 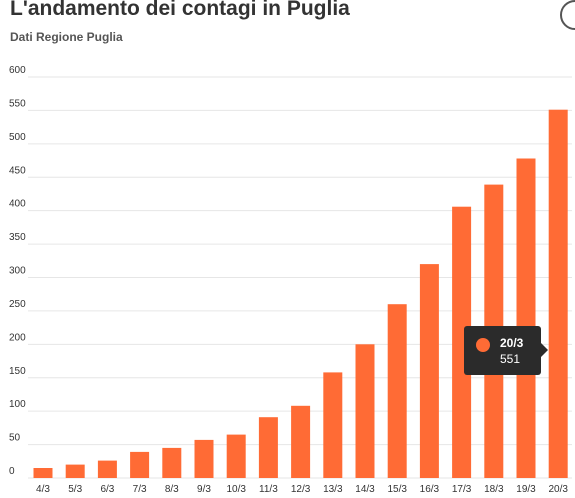 I want to click on bar-9/3, so click(x=204, y=458).